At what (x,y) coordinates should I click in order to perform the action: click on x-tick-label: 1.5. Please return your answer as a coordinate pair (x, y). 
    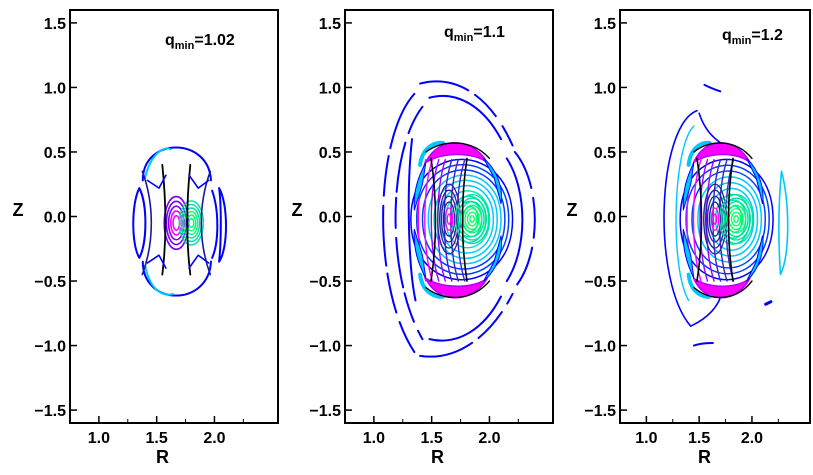
    Looking at the image, I should click on (432, 438).